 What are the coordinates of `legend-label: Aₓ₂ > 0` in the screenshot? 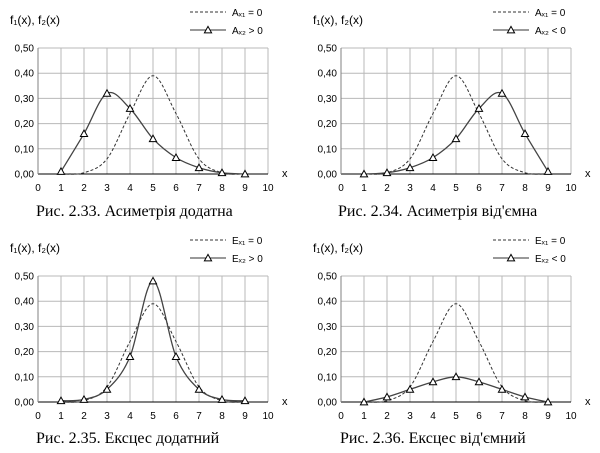 It's located at (247, 31).